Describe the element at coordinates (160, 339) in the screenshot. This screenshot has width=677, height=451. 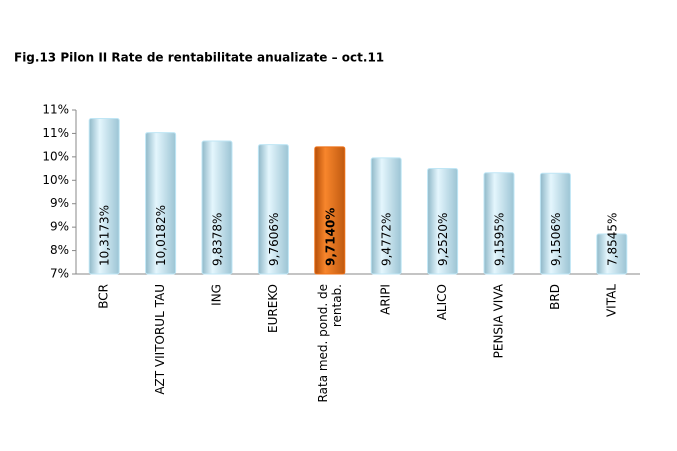
I see `x-tick-label: AZT VIITORUL TAU` at that location.